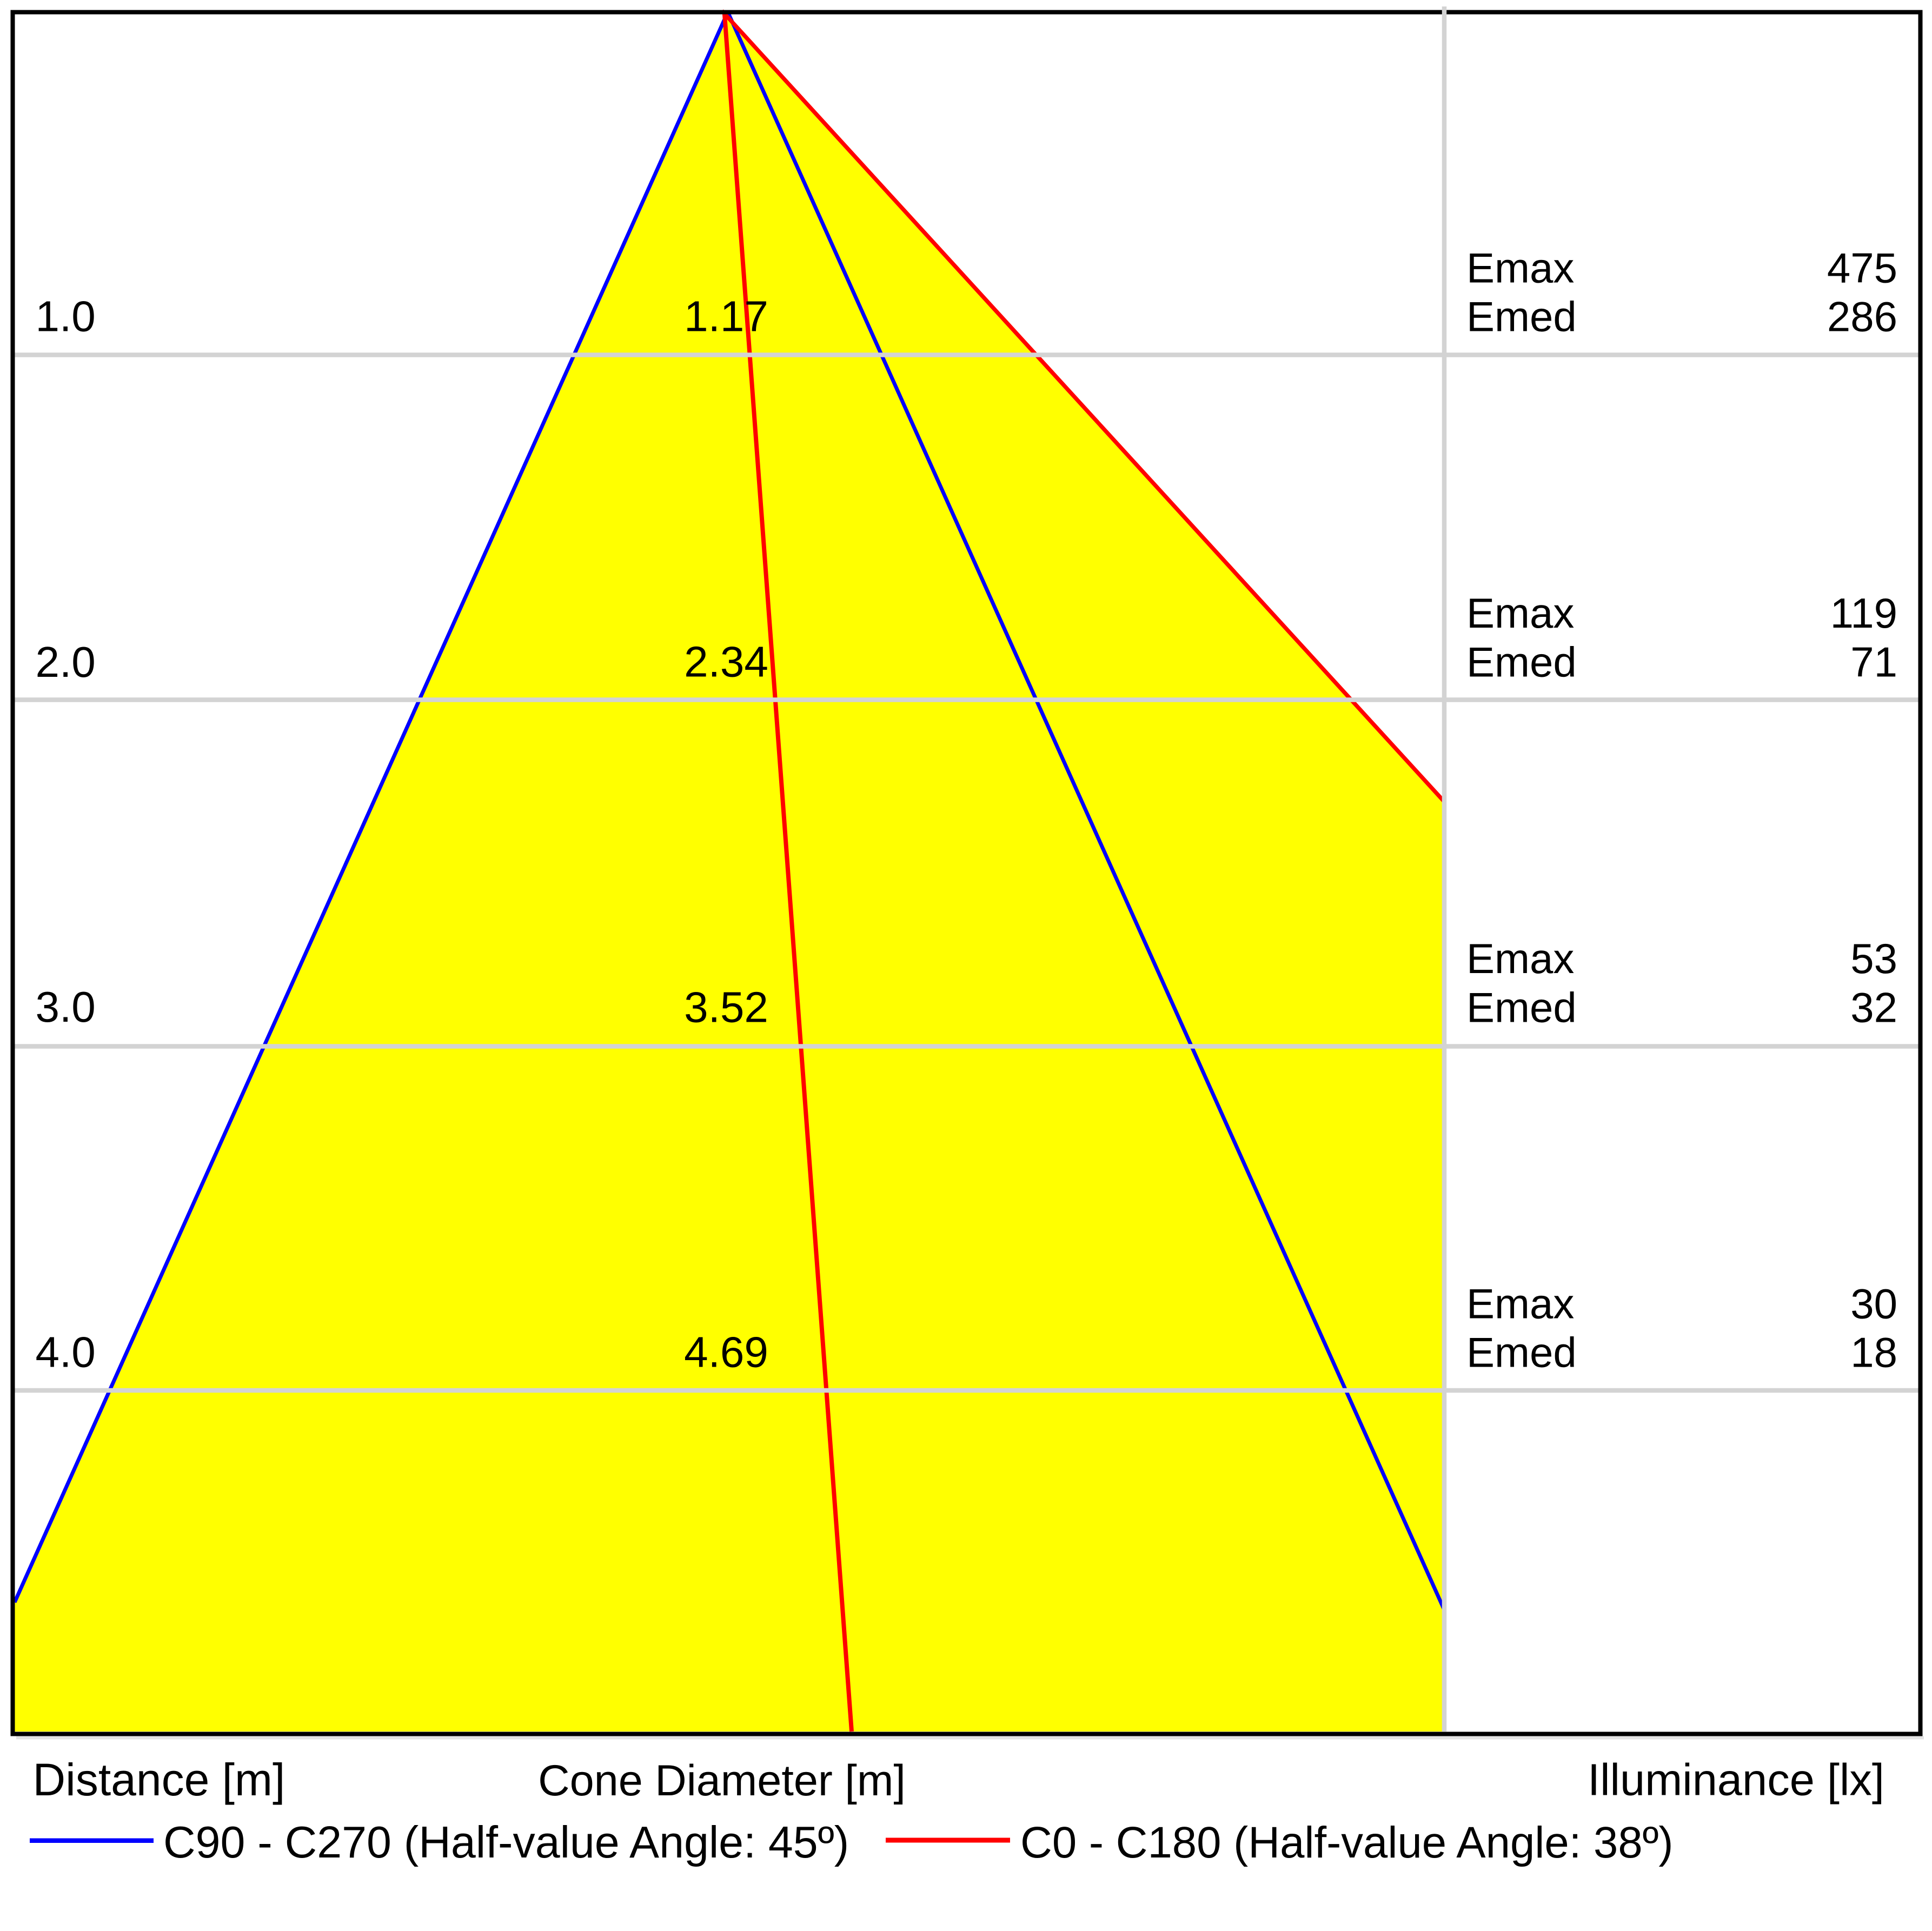 The height and width of the screenshot is (1931, 1932). I want to click on svg-text: 475, so click(1862, 268).